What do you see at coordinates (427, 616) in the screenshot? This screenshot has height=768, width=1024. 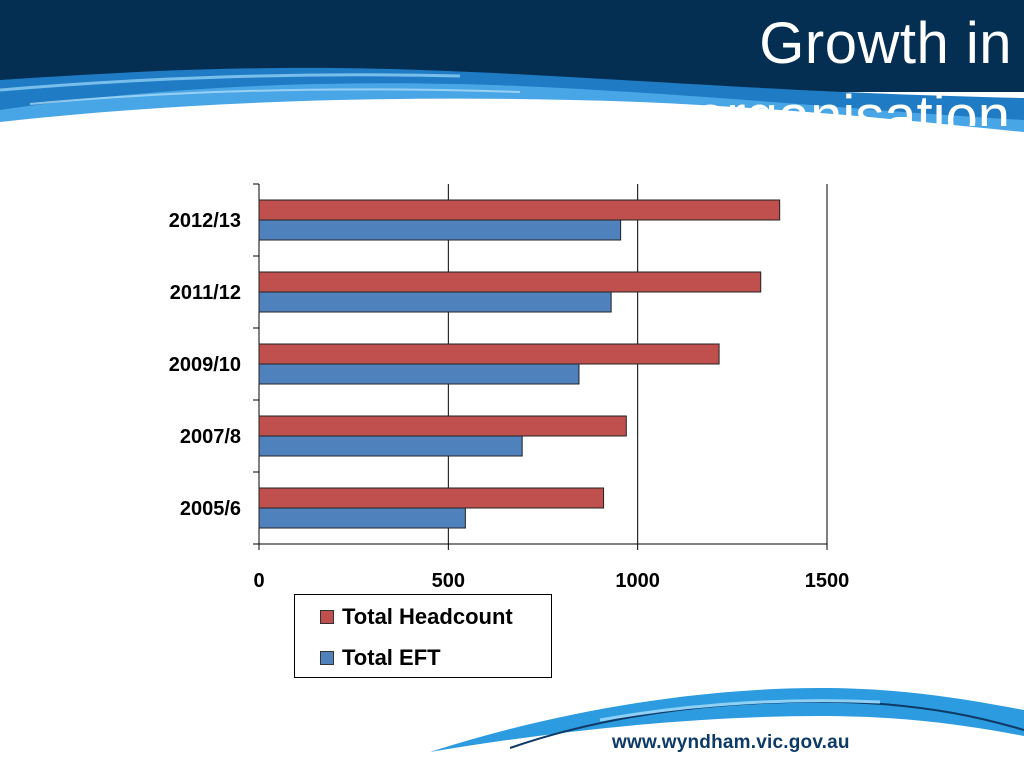 I see `legend-label-headcount: Total Headcount` at bounding box center [427, 616].